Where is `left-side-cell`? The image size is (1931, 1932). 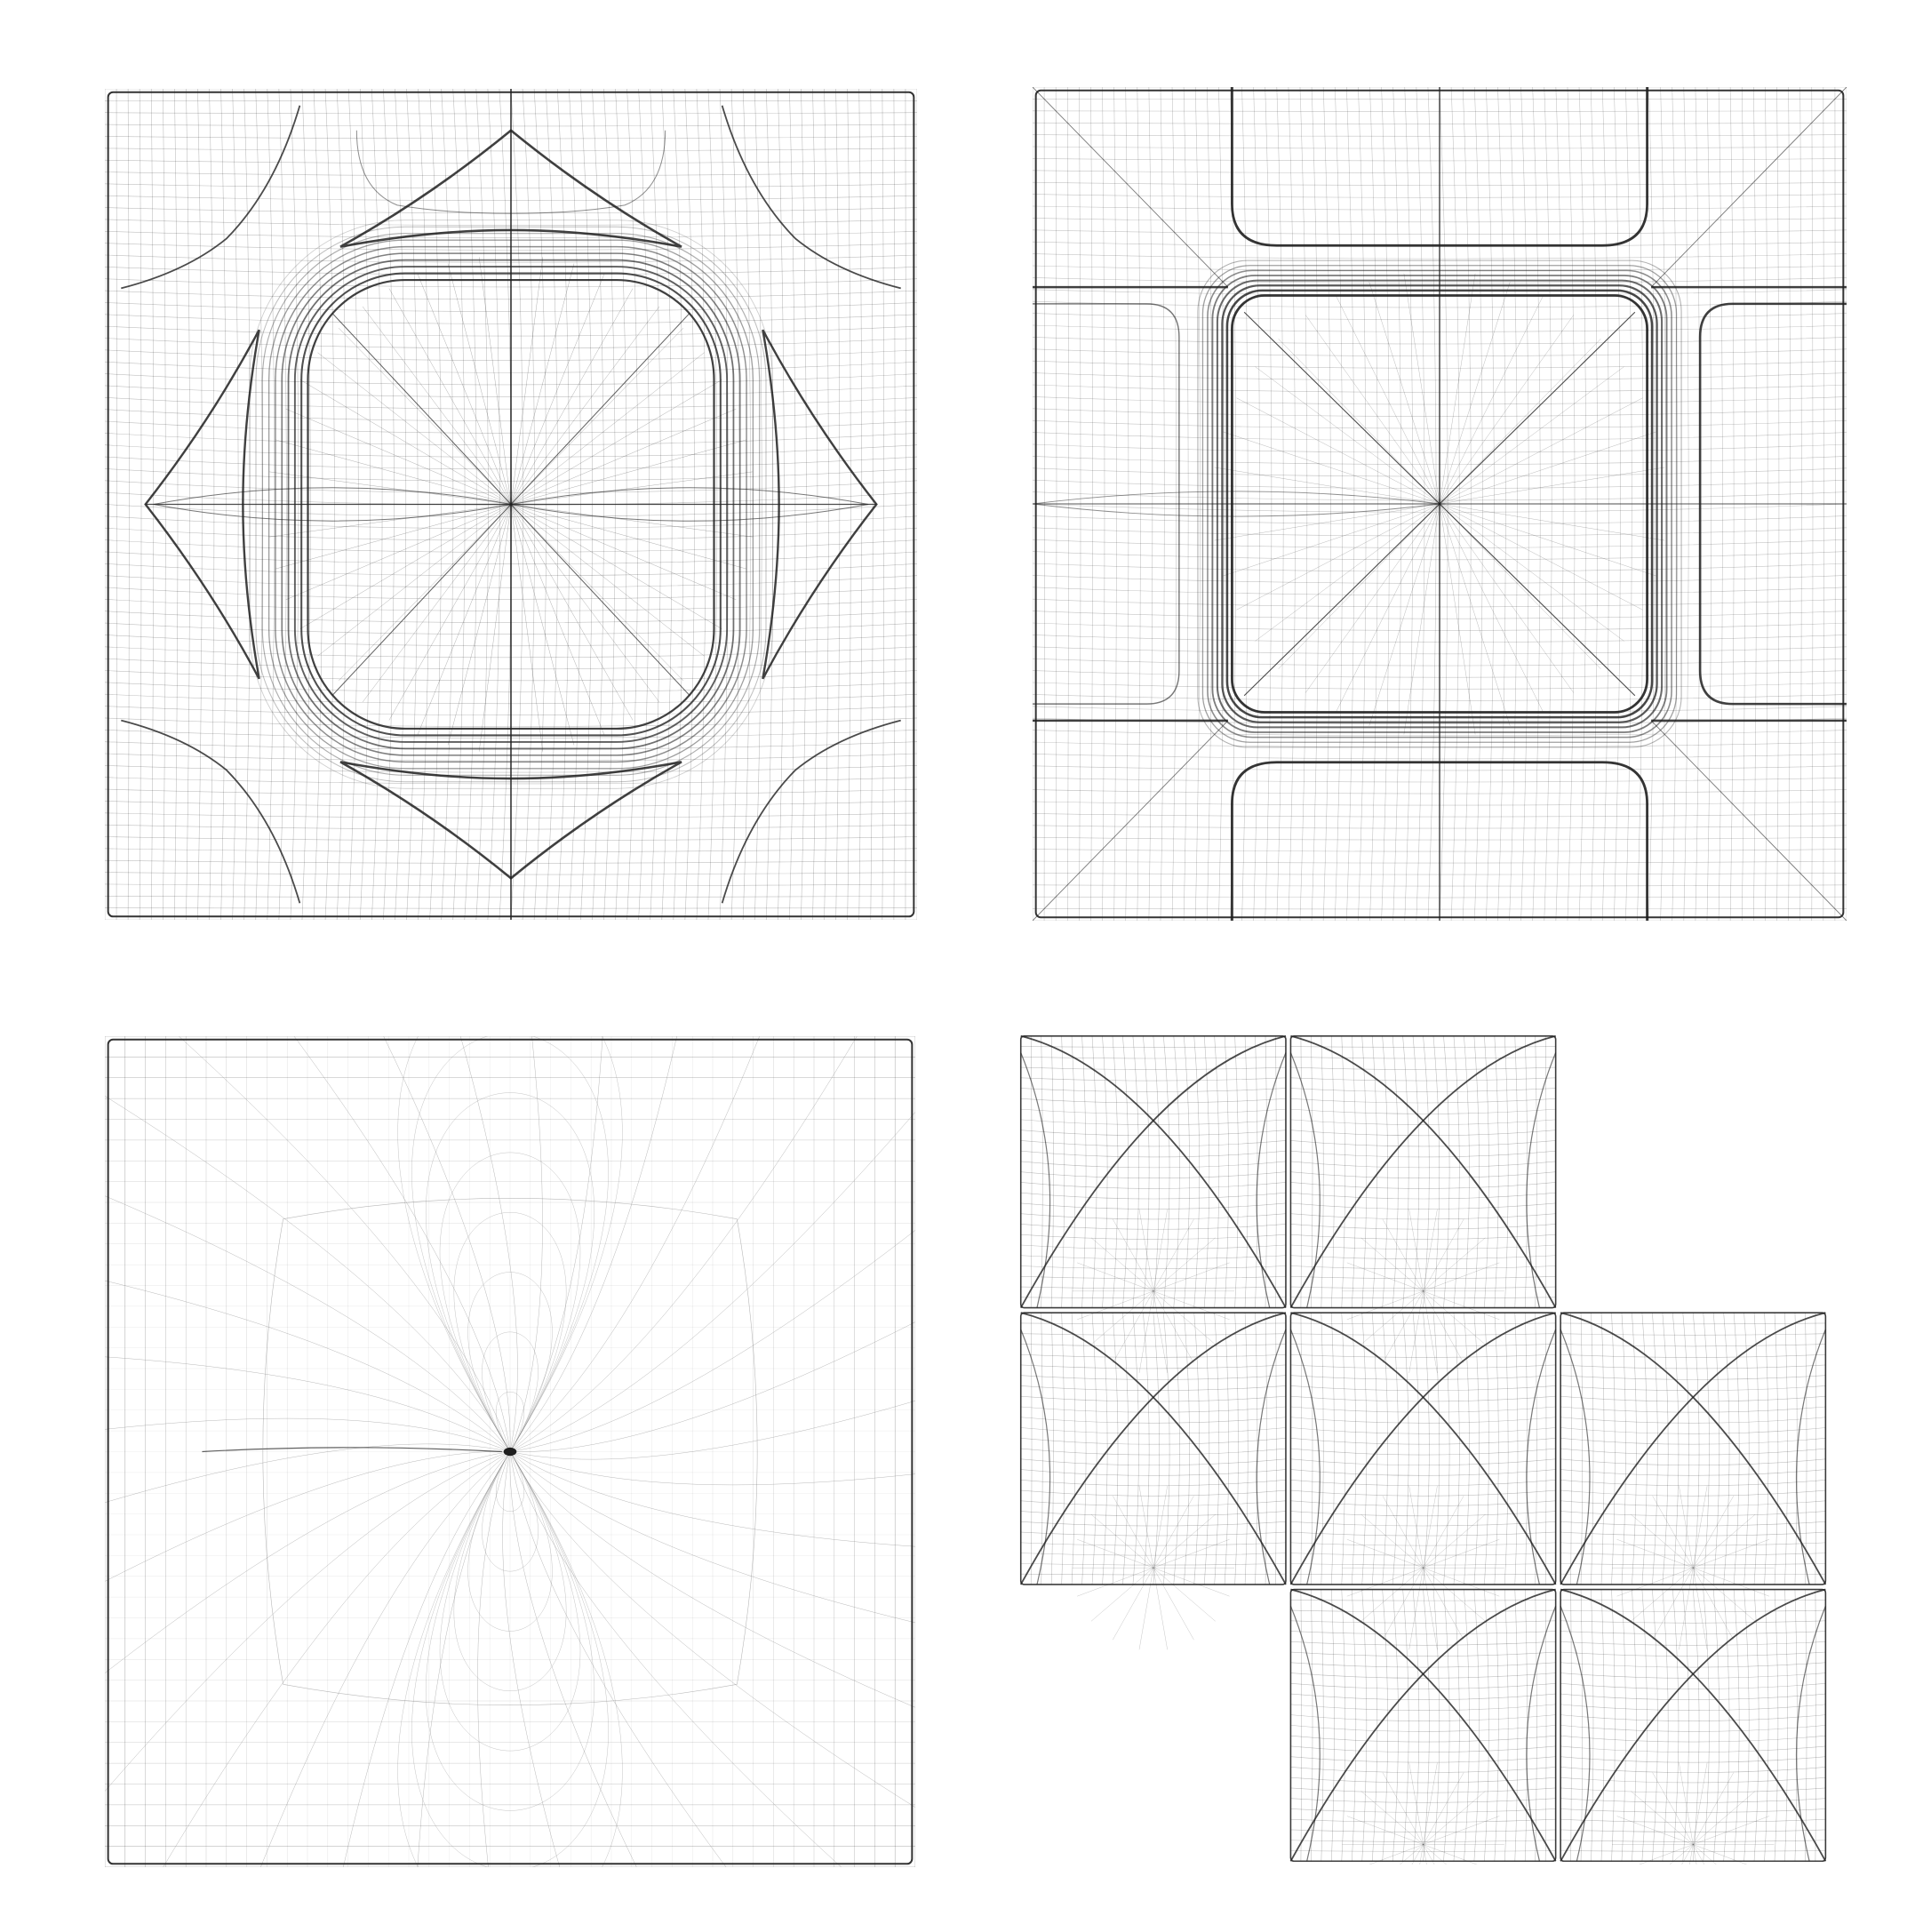 left-side-cell is located at coordinates (202, 504).